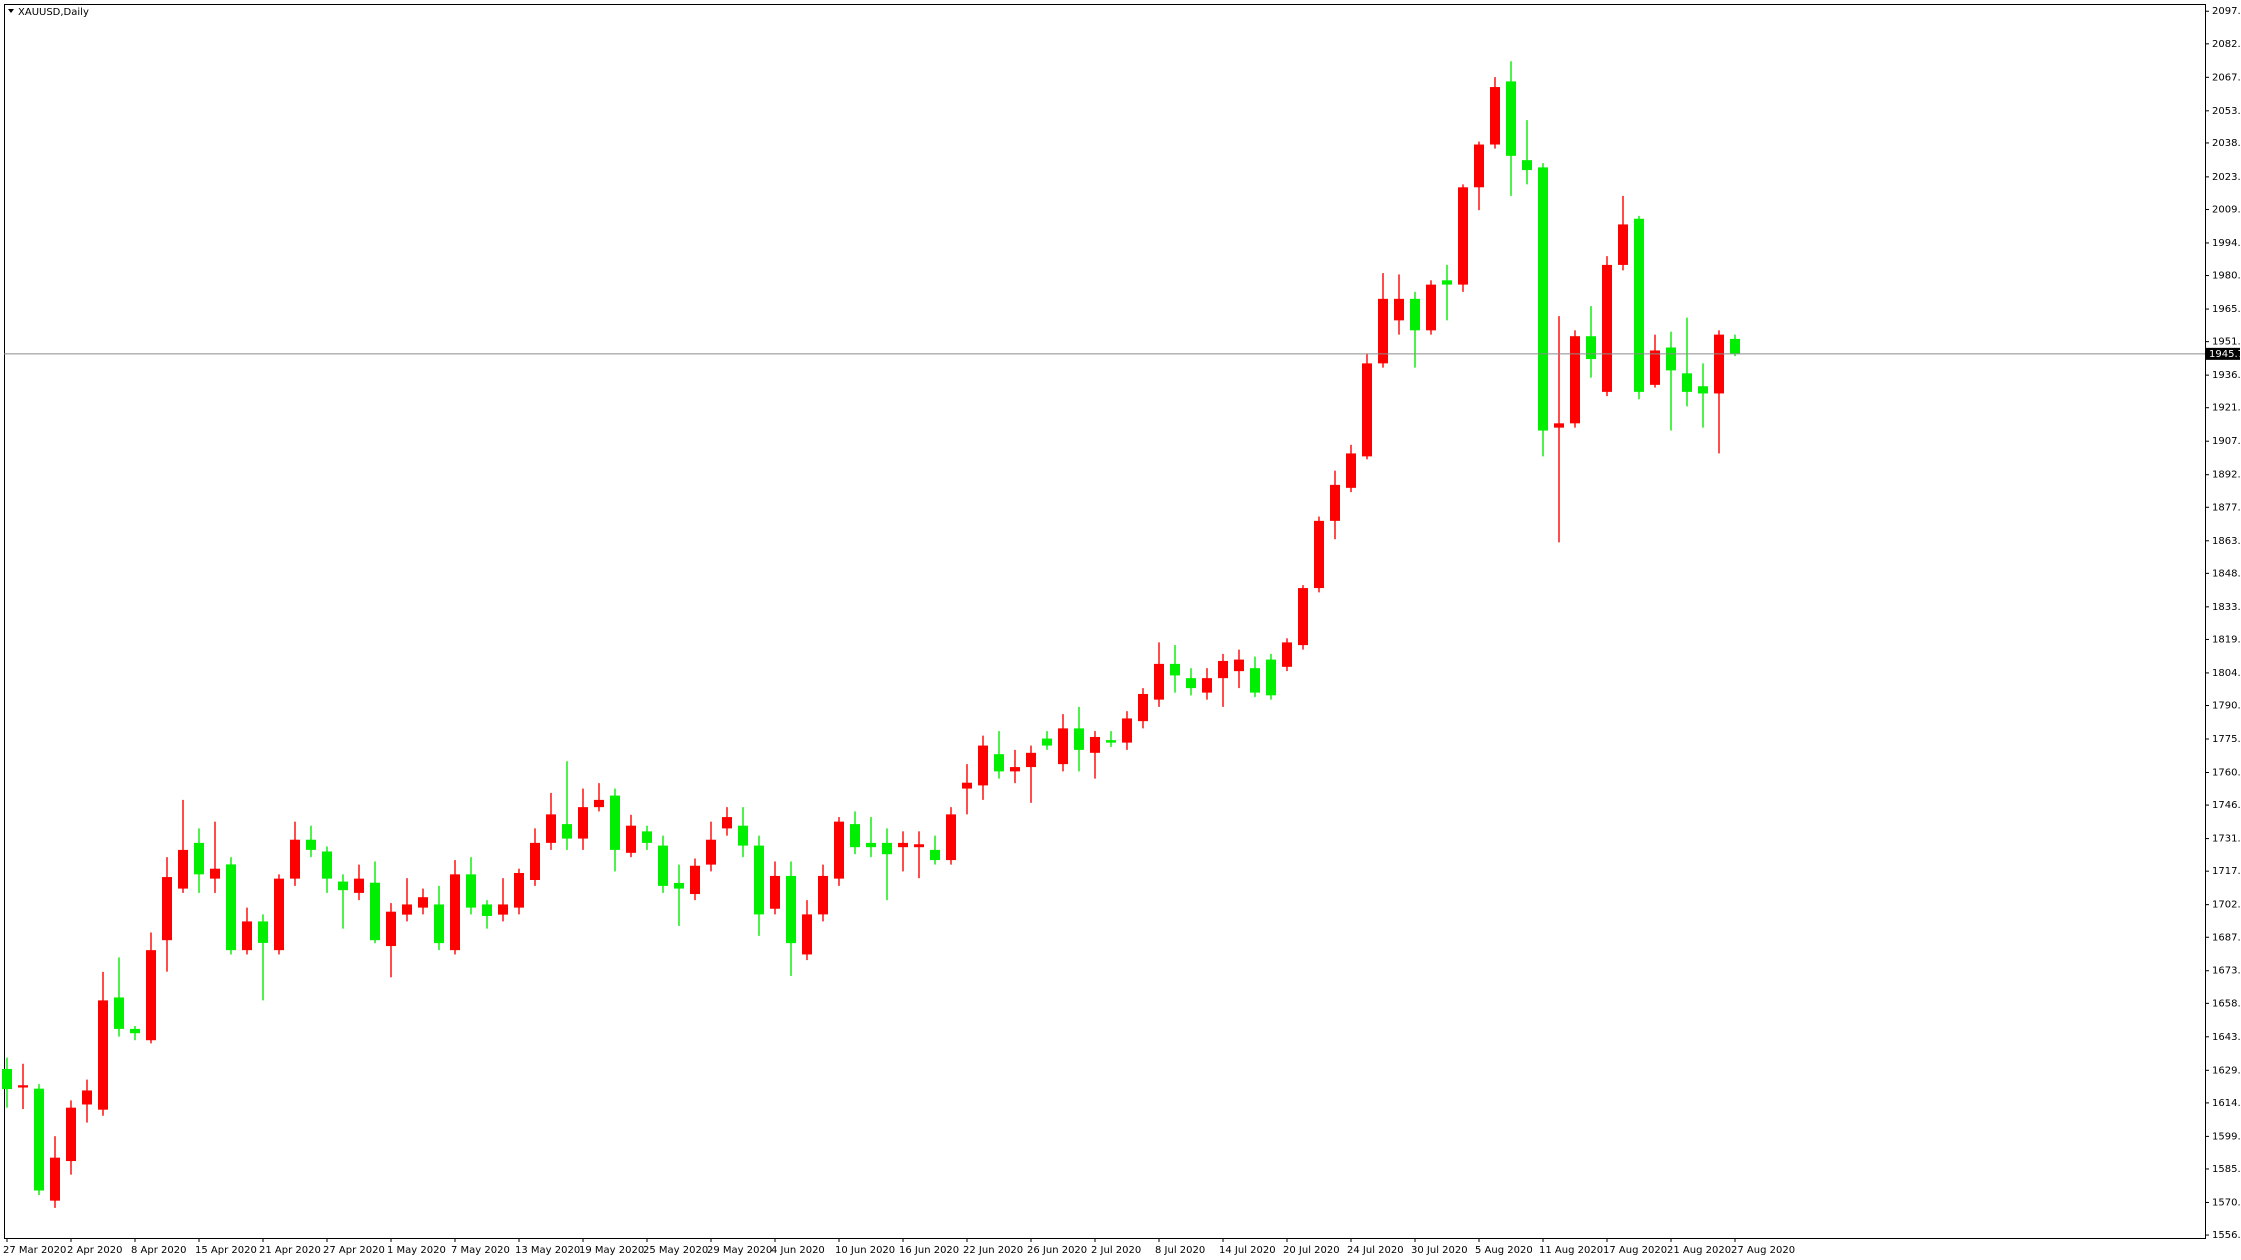 This screenshot has height=1260, width=2241. I want to click on x-tick-label: 4 Jun 2020, so click(798, 1250).